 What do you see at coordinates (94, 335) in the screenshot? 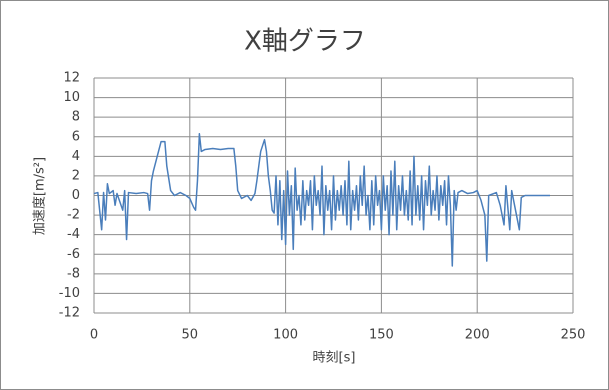
I see `x-tick-label: 0` at bounding box center [94, 335].